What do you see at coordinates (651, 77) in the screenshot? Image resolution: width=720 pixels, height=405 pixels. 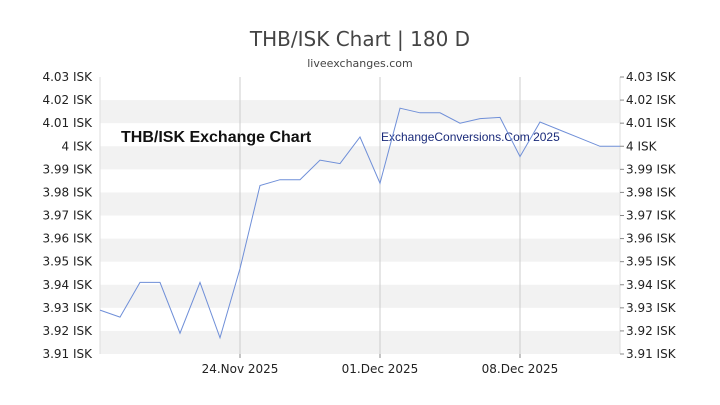 I see `y-tick-label-right: 4.03 ISK` at bounding box center [651, 77].